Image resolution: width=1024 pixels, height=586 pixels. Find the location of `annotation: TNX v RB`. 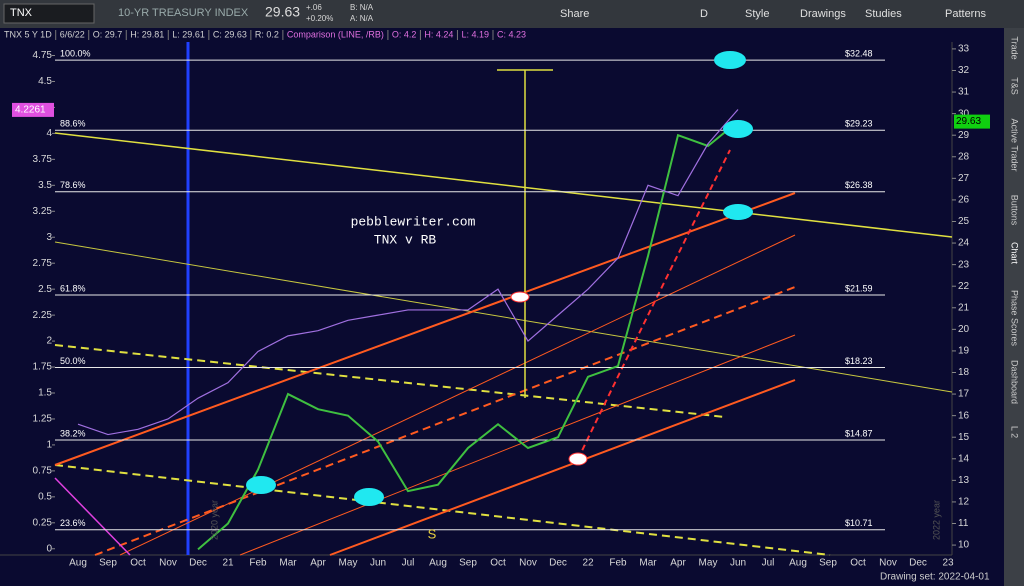

annotation: TNX v RB is located at coordinates (405, 239).